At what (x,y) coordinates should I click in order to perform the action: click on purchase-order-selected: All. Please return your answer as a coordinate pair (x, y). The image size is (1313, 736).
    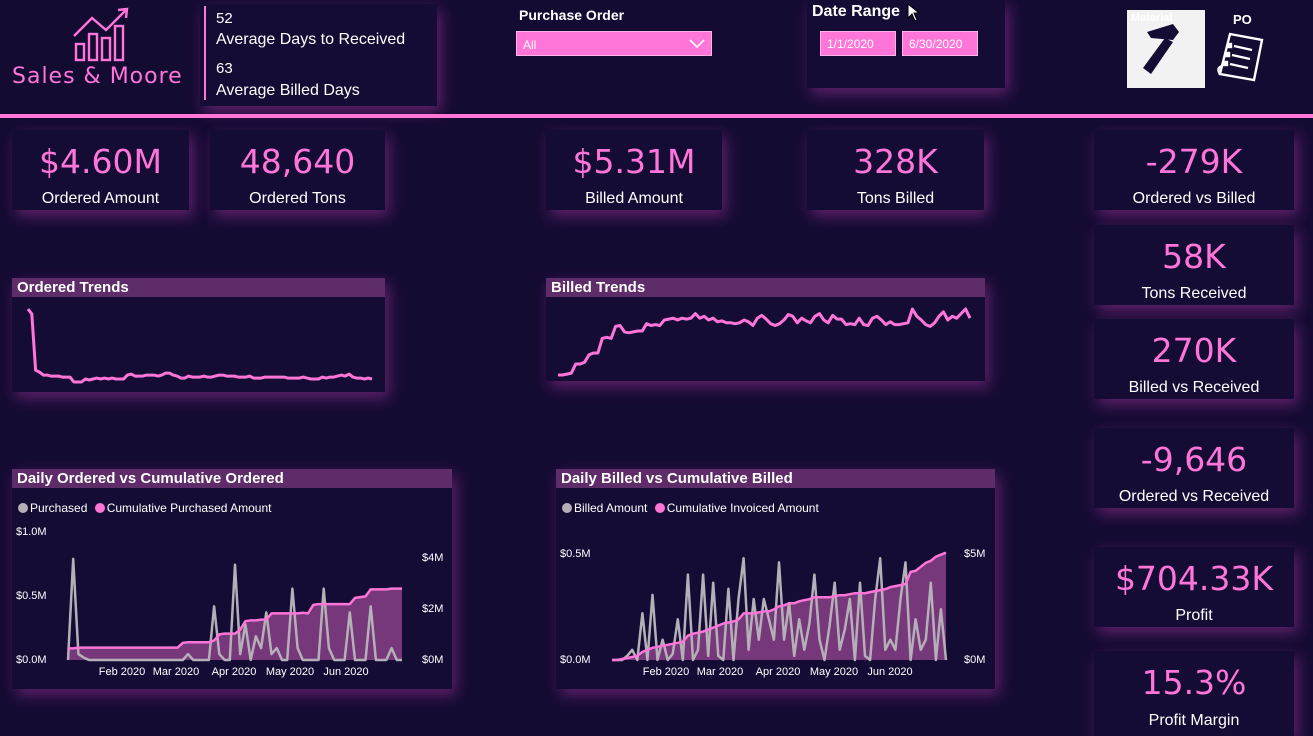
    Looking at the image, I should click on (530, 45).